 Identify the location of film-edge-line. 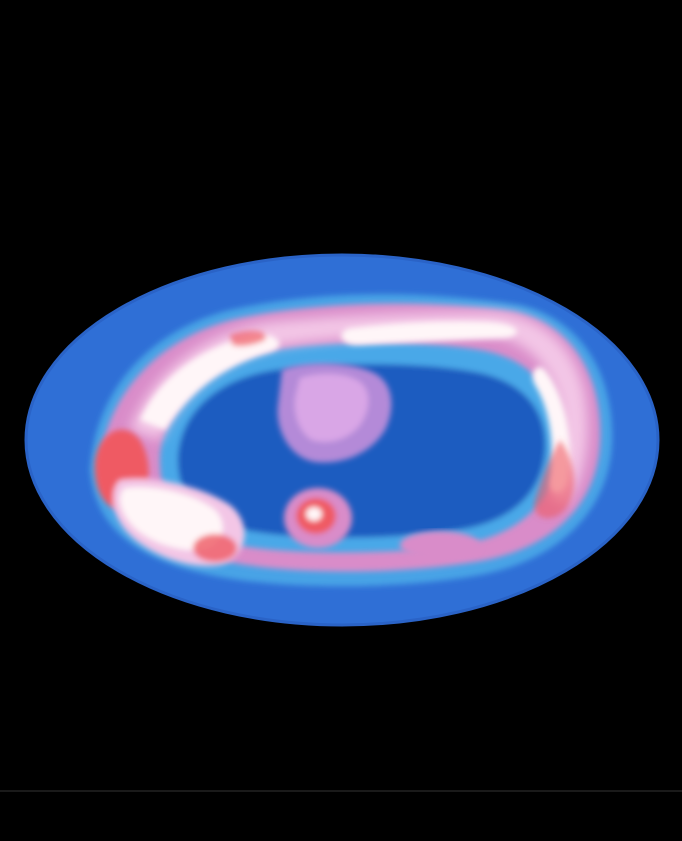
(341, 791).